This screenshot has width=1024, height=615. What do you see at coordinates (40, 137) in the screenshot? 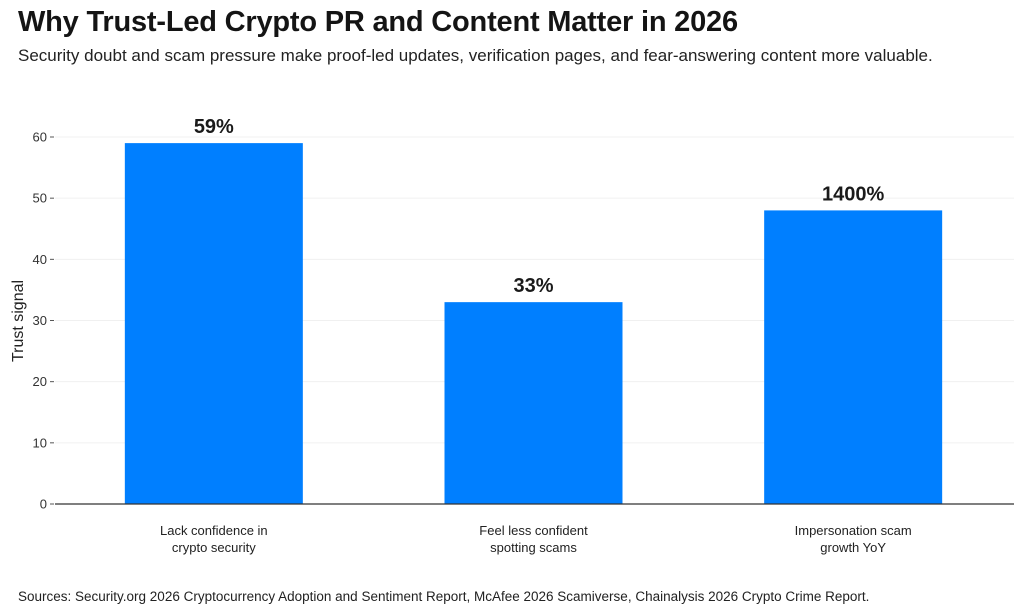
I see `y-tick-label: 60` at bounding box center [40, 137].